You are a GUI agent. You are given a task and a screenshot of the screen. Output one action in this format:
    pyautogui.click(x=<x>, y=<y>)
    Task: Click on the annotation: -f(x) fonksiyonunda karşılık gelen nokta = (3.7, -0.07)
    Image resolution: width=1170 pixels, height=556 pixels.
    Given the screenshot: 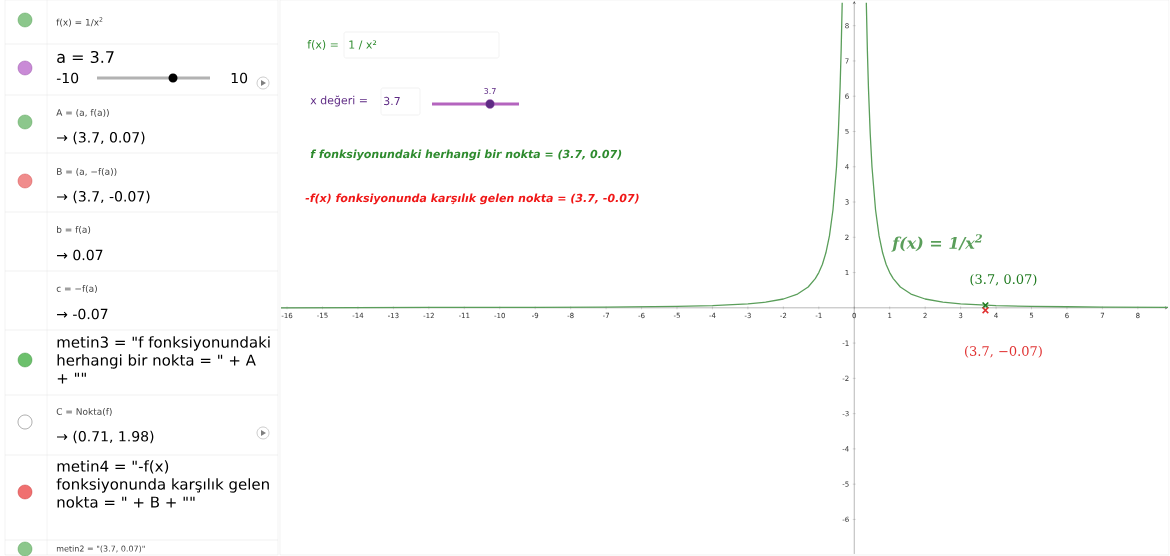 What is the action you would take?
    pyautogui.click(x=472, y=199)
    